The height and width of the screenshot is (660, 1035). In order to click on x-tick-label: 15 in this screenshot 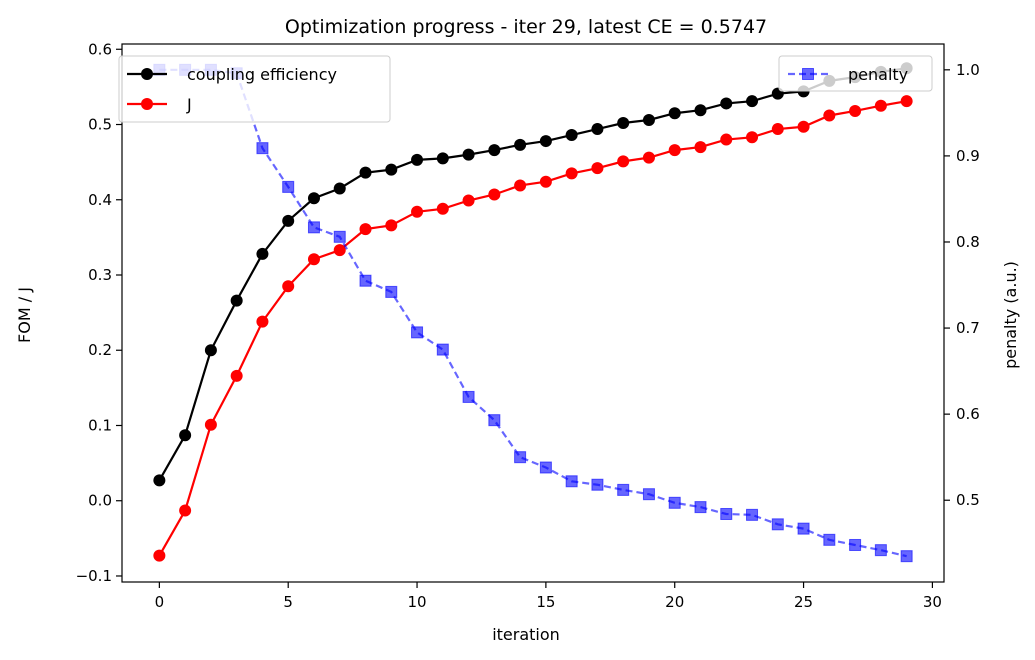, I will do `click(545, 602)`.